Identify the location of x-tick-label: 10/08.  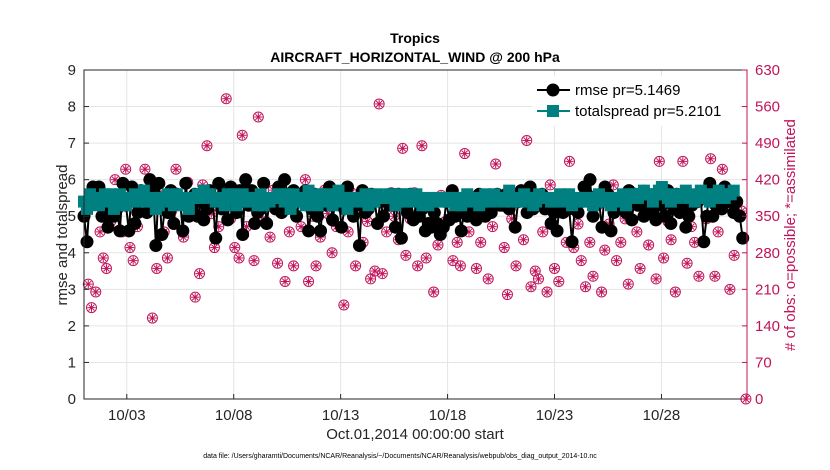
(234, 415).